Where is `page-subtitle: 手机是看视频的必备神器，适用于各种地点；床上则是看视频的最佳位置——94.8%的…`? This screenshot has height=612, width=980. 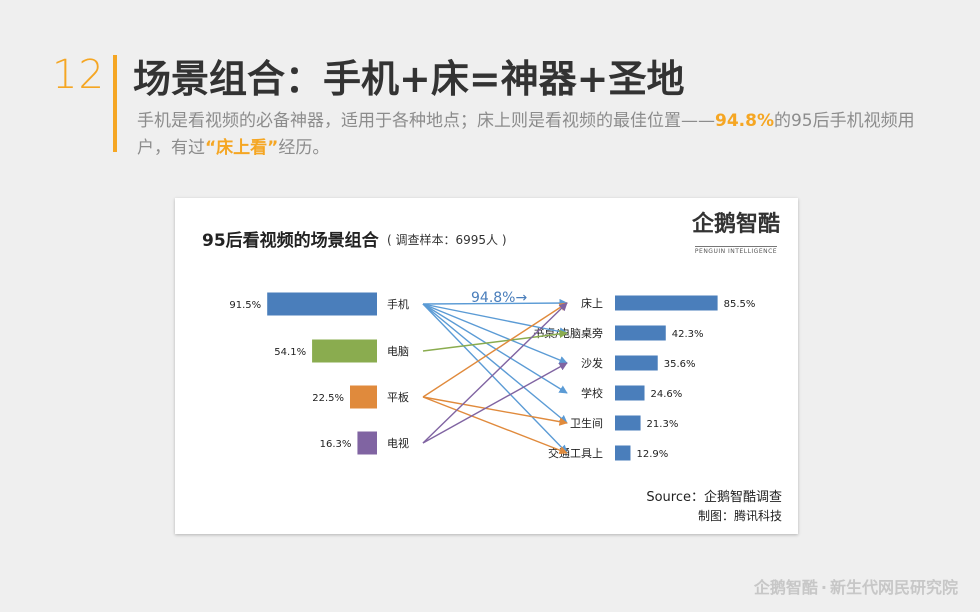 page-subtitle: 手机是看视频的必备神器，适用于各种地点；床上则是看视频的最佳位置——94.8%的… is located at coordinates (537, 135).